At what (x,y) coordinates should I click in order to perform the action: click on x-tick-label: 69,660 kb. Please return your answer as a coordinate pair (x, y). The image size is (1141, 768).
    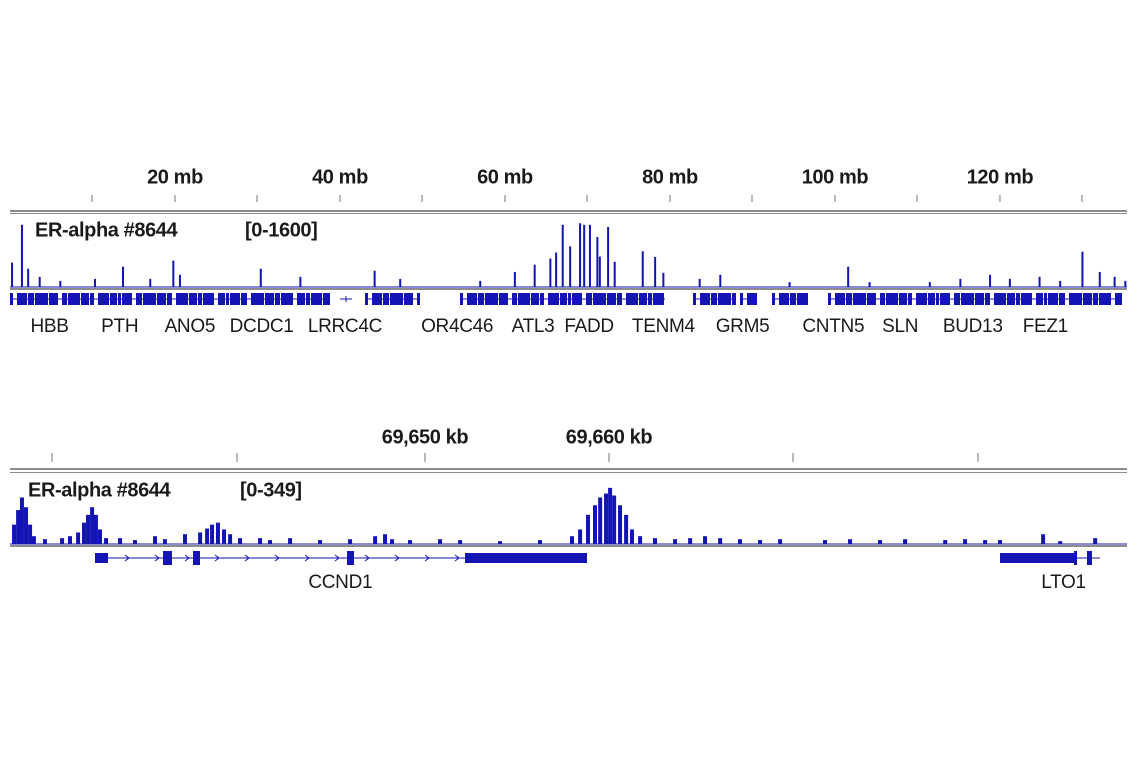
    Looking at the image, I should click on (609, 437).